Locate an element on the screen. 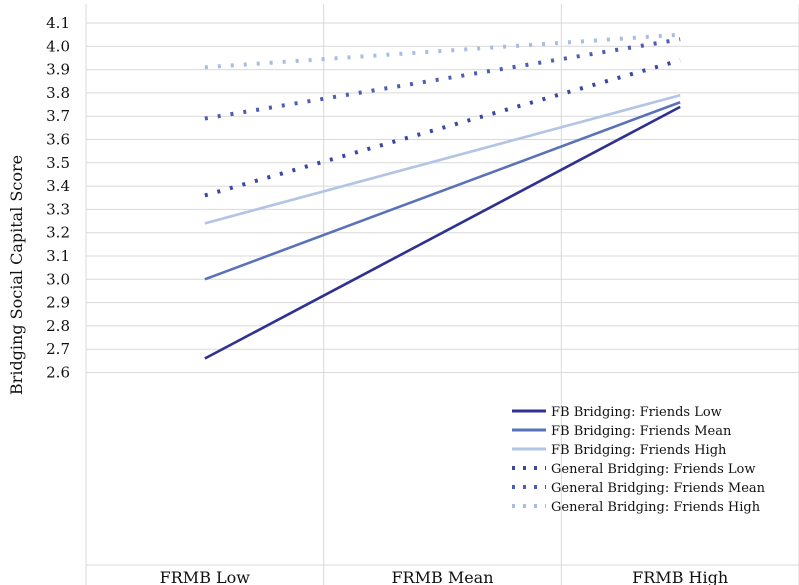 The image size is (799, 585). y-axis-title: Bridging Social Capital Score is located at coordinates (16, 275).